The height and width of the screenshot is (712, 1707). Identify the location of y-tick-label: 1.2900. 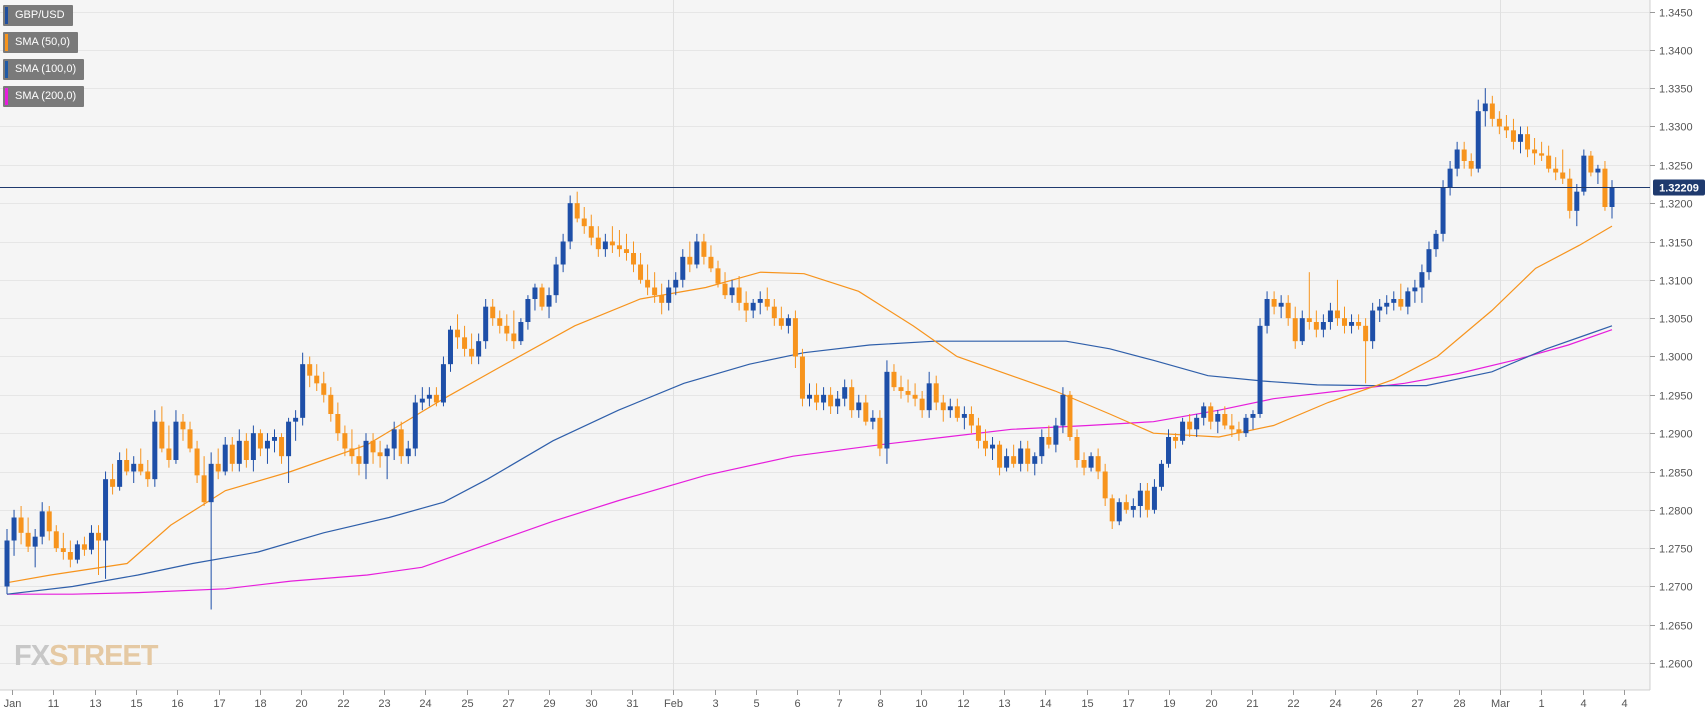
(1676, 435).